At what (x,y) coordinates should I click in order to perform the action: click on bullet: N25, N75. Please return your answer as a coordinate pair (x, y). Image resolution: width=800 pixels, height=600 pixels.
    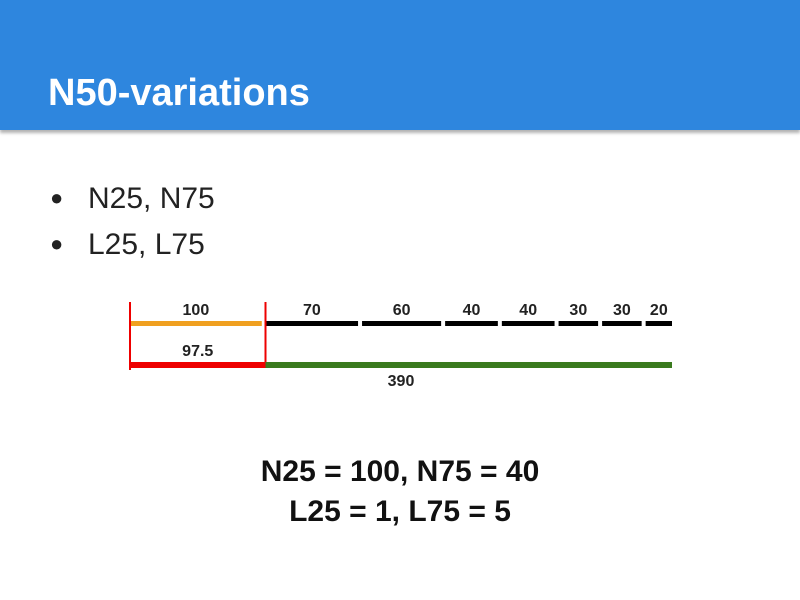
    Looking at the image, I should click on (132, 201).